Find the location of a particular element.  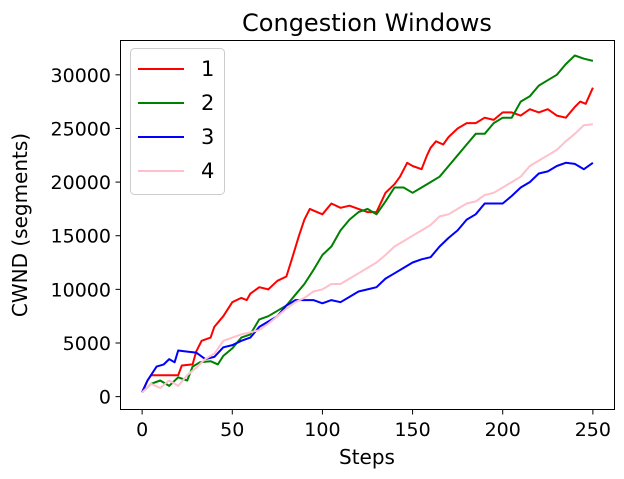

y-tick-label: 30000 is located at coordinates (81, 76).